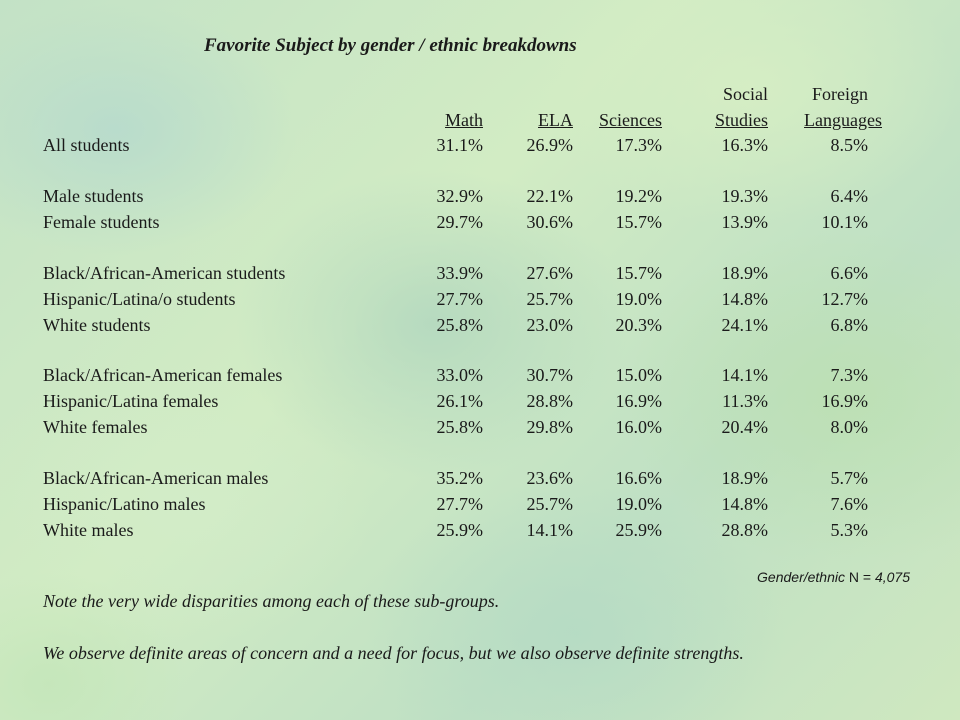 The image size is (960, 720). I want to click on cell-math: 26.1%, so click(460, 401).